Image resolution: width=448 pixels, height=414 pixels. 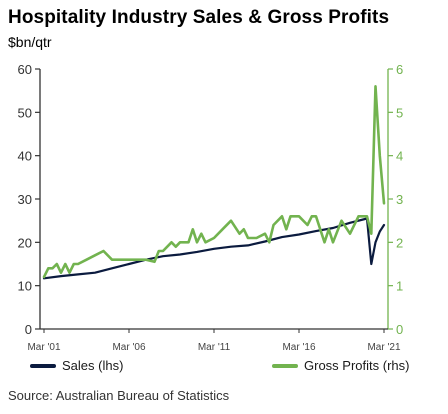 What do you see at coordinates (30, 42) in the screenshot?
I see `y-axis-unit-label: $bn/qtr` at bounding box center [30, 42].